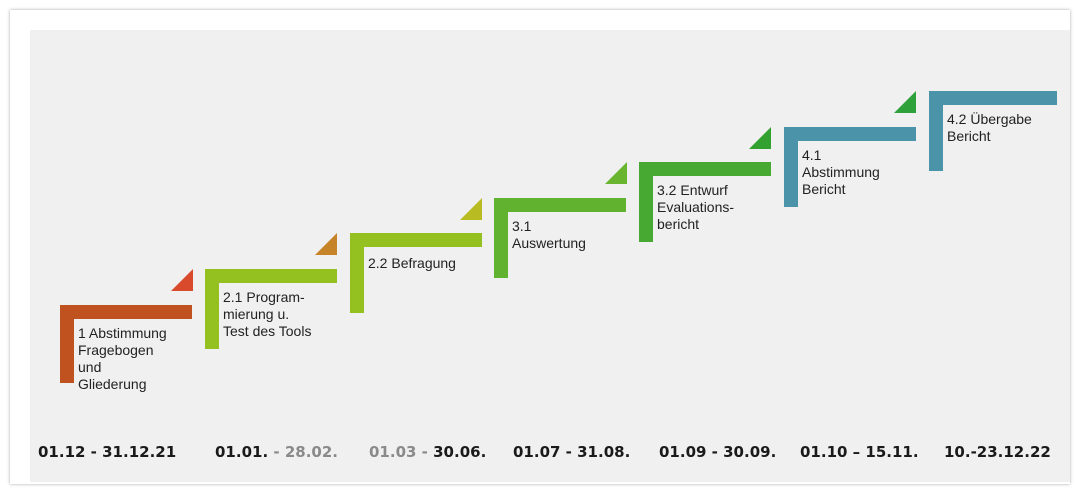 Image resolution: width=1075 pixels, height=496 pixels. What do you see at coordinates (326, 244) in the screenshot?
I see `step-2-1-corner` at bounding box center [326, 244].